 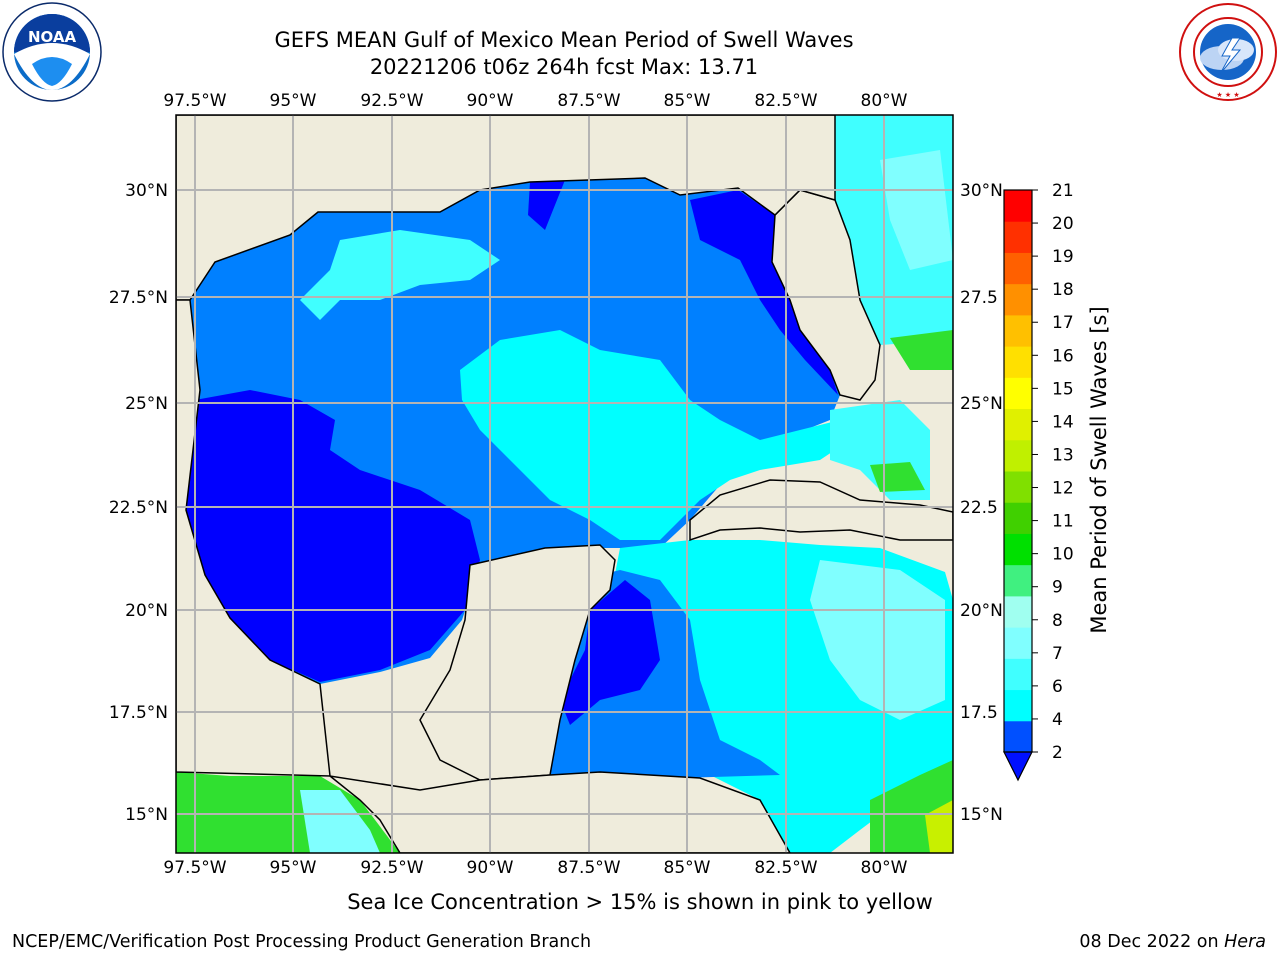 I want to click on colorbar-tick-label: 10, so click(x=1063, y=555).